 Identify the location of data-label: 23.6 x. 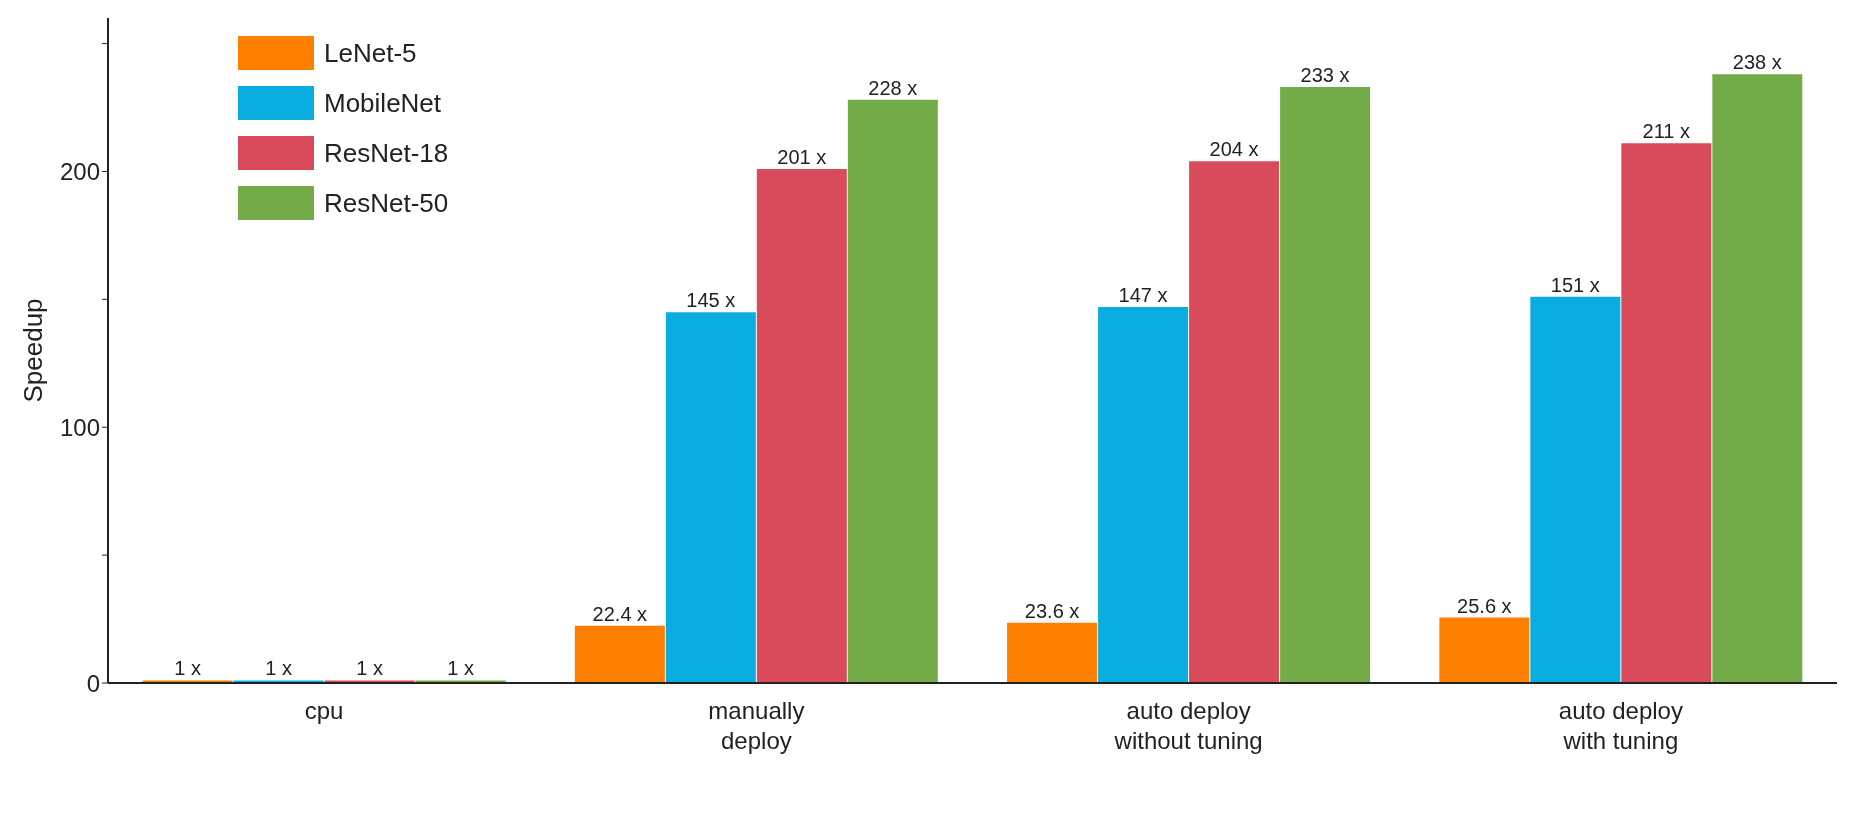
(1052, 610).